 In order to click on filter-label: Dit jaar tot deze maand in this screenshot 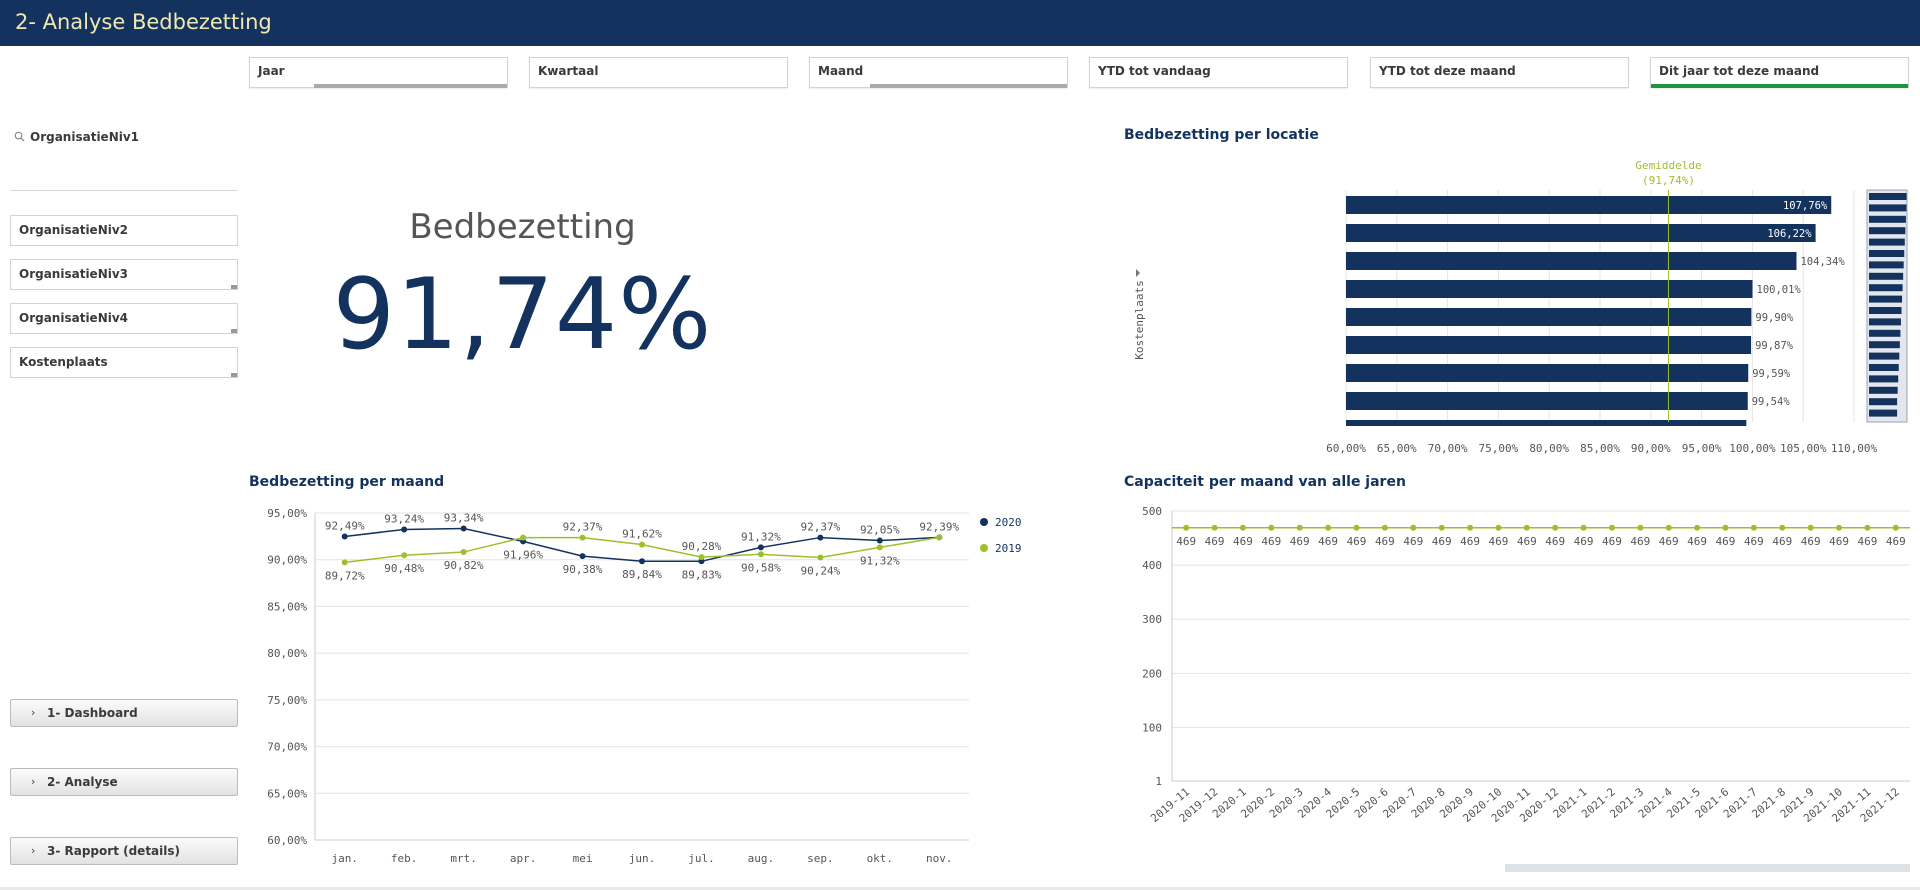, I will do `click(1739, 71)`.